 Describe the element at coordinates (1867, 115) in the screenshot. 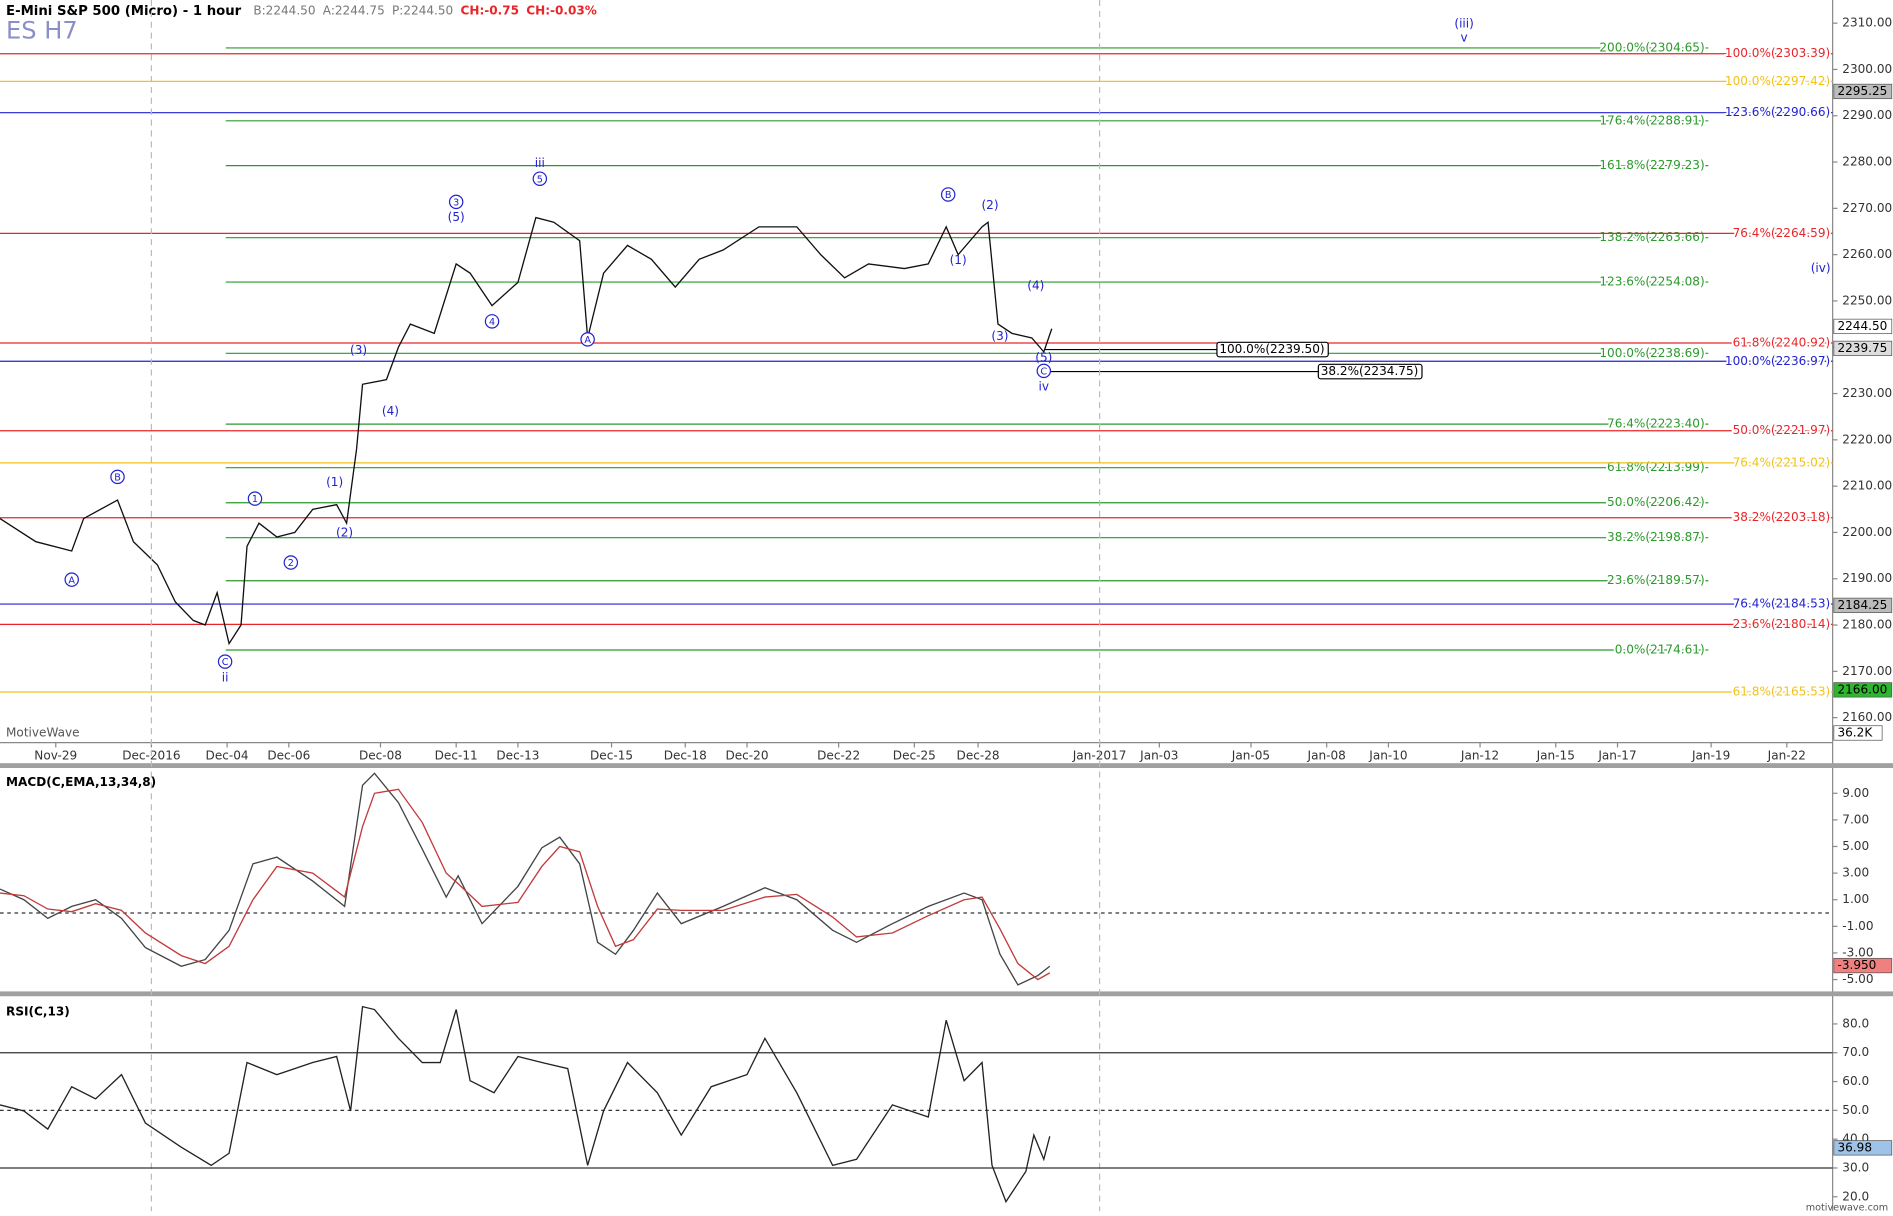

I see `y-tick-label: 2290.00` at that location.